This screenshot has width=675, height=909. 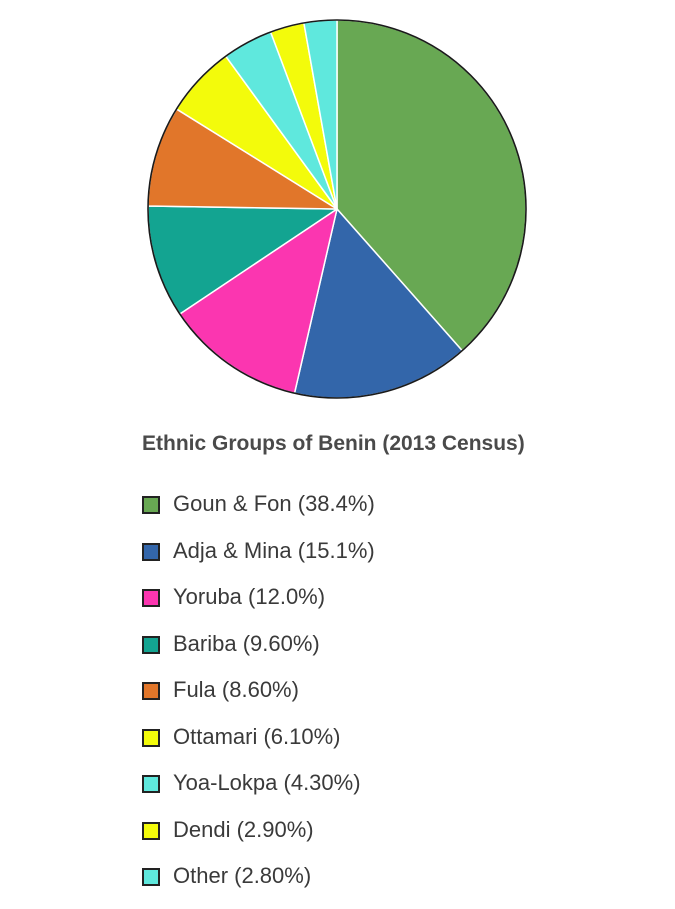 I want to click on legend-item: Bariba (9.60%), so click(x=258, y=653).